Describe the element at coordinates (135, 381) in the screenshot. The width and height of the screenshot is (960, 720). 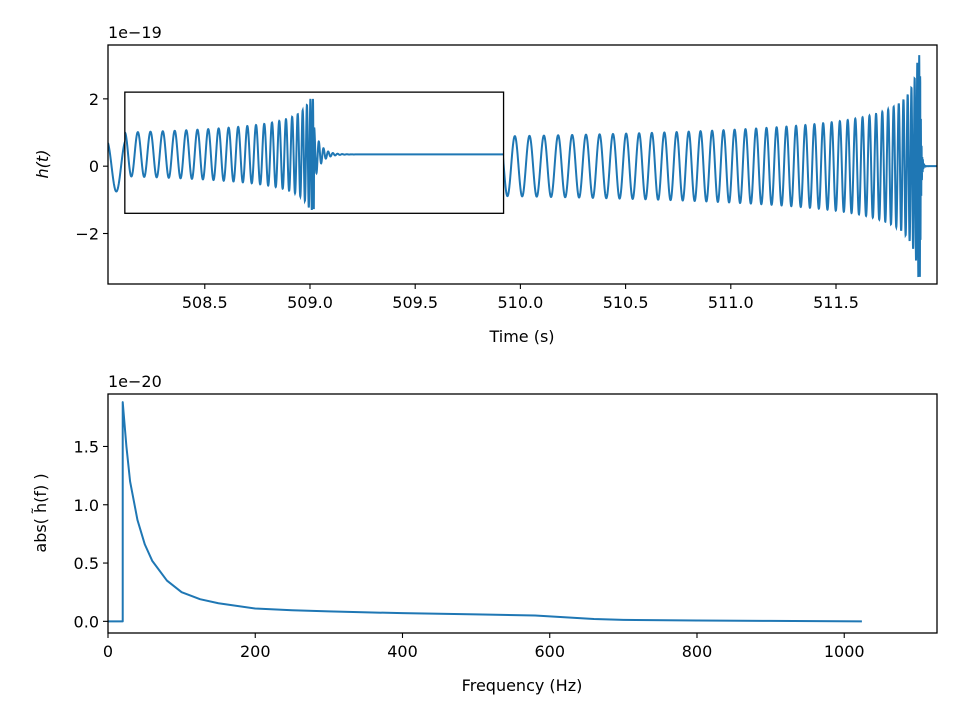
I see `frequency-offset-label: 1e−20` at that location.